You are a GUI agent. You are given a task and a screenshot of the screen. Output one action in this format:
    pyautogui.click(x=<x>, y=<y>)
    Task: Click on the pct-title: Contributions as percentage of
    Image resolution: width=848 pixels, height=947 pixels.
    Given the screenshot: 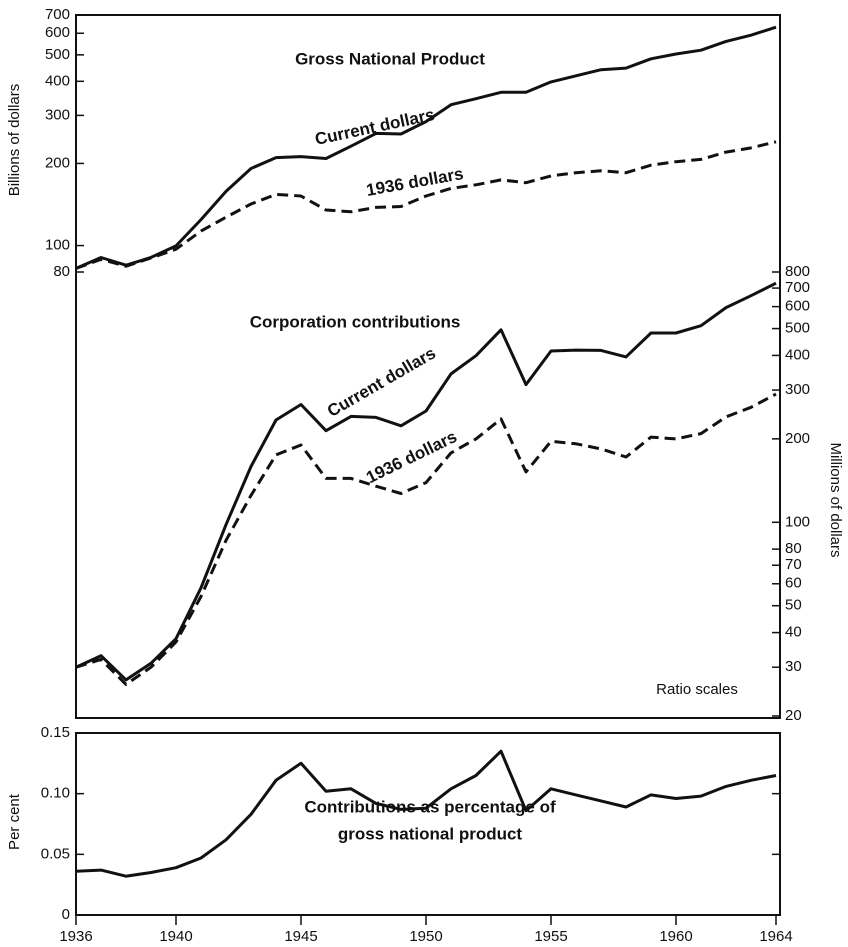 What is the action you would take?
    pyautogui.click(x=430, y=806)
    